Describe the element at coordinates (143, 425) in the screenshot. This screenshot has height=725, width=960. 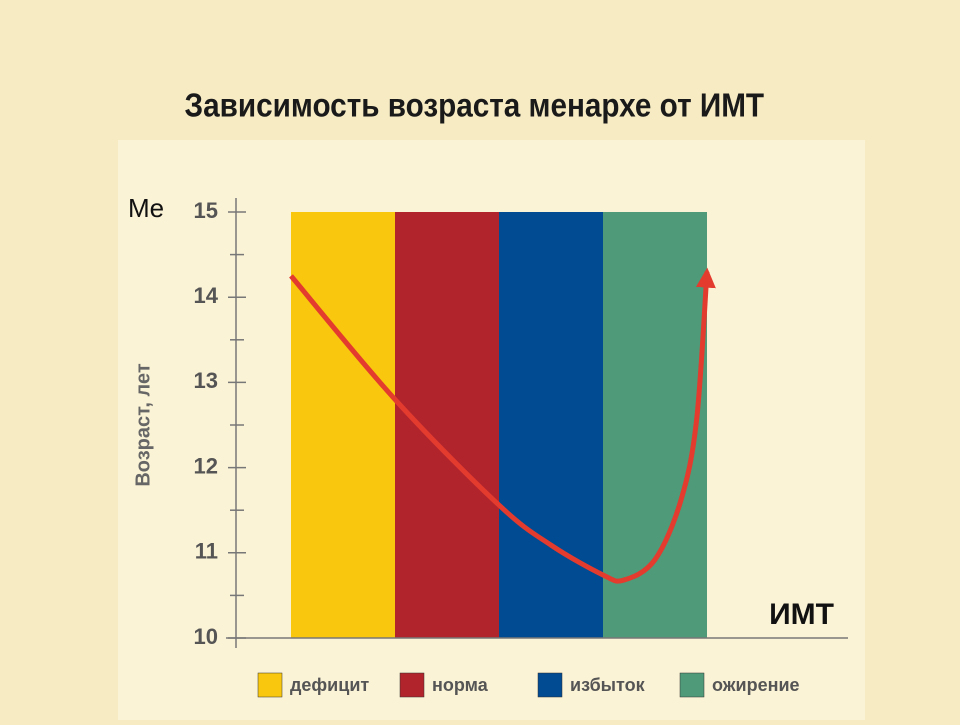
I see `y-axis-label: Возраст, лет` at that location.